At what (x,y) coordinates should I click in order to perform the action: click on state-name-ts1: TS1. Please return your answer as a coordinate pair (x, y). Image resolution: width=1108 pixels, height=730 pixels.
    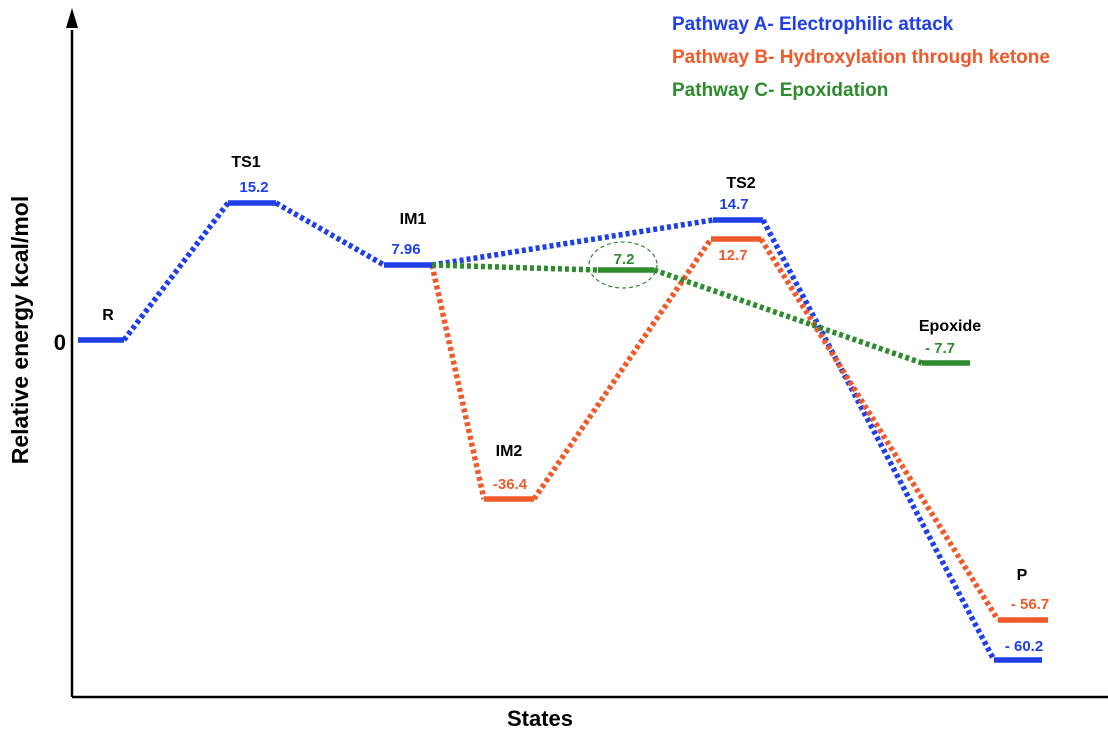
    Looking at the image, I should click on (245, 162).